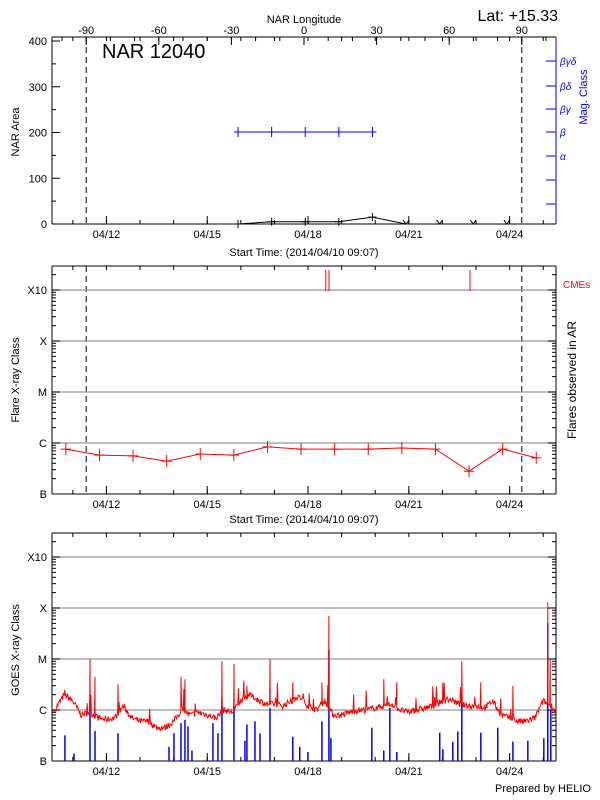  What do you see at coordinates (207, 235) in the screenshot?
I see `p1-tick-label: 04/15` at bounding box center [207, 235].